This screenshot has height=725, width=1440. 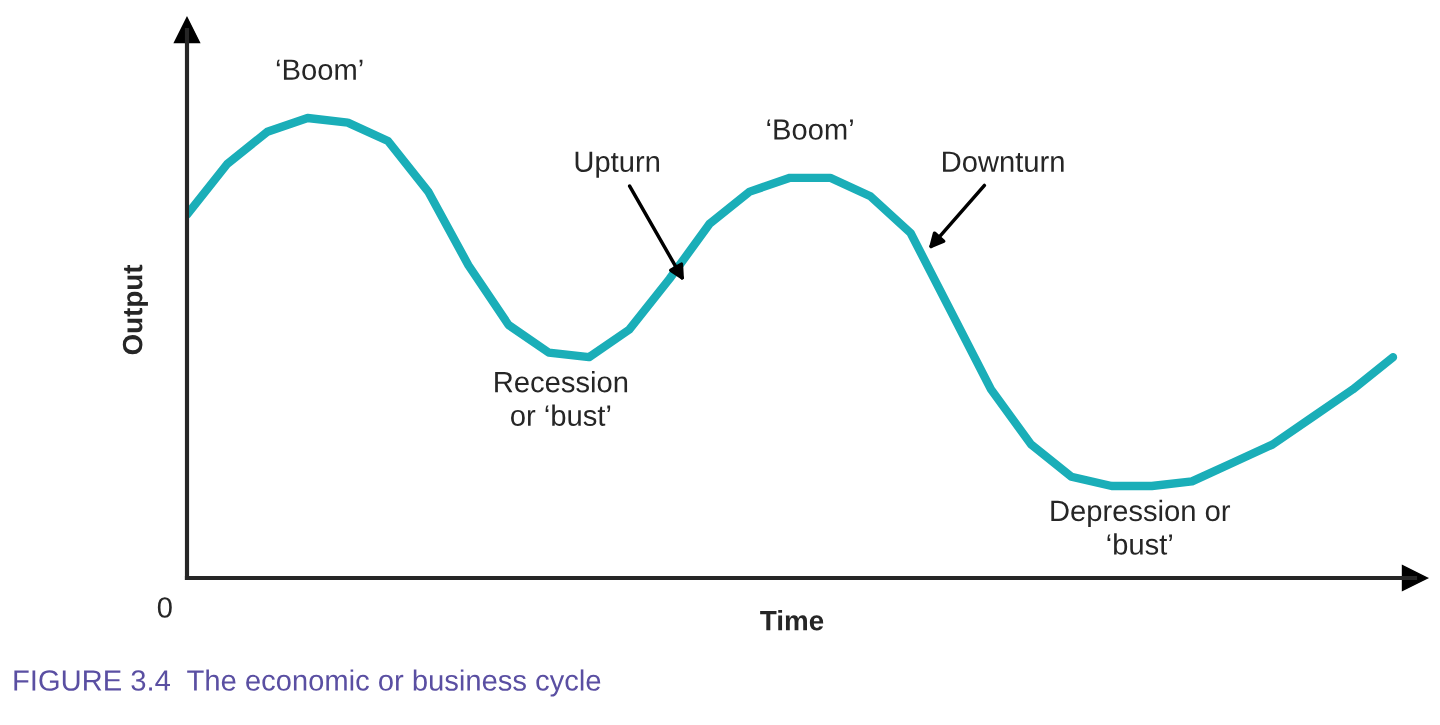 I want to click on annotation: Upturn, so click(x=617, y=164).